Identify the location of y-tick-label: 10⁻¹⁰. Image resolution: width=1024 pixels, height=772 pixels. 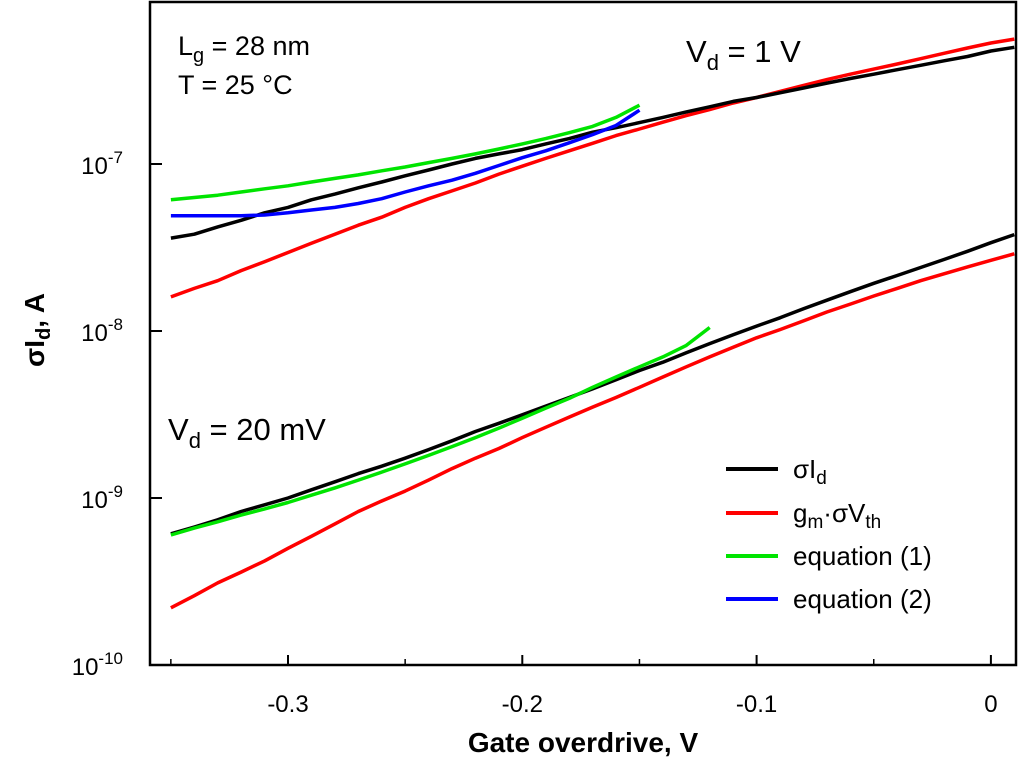
(97, 665).